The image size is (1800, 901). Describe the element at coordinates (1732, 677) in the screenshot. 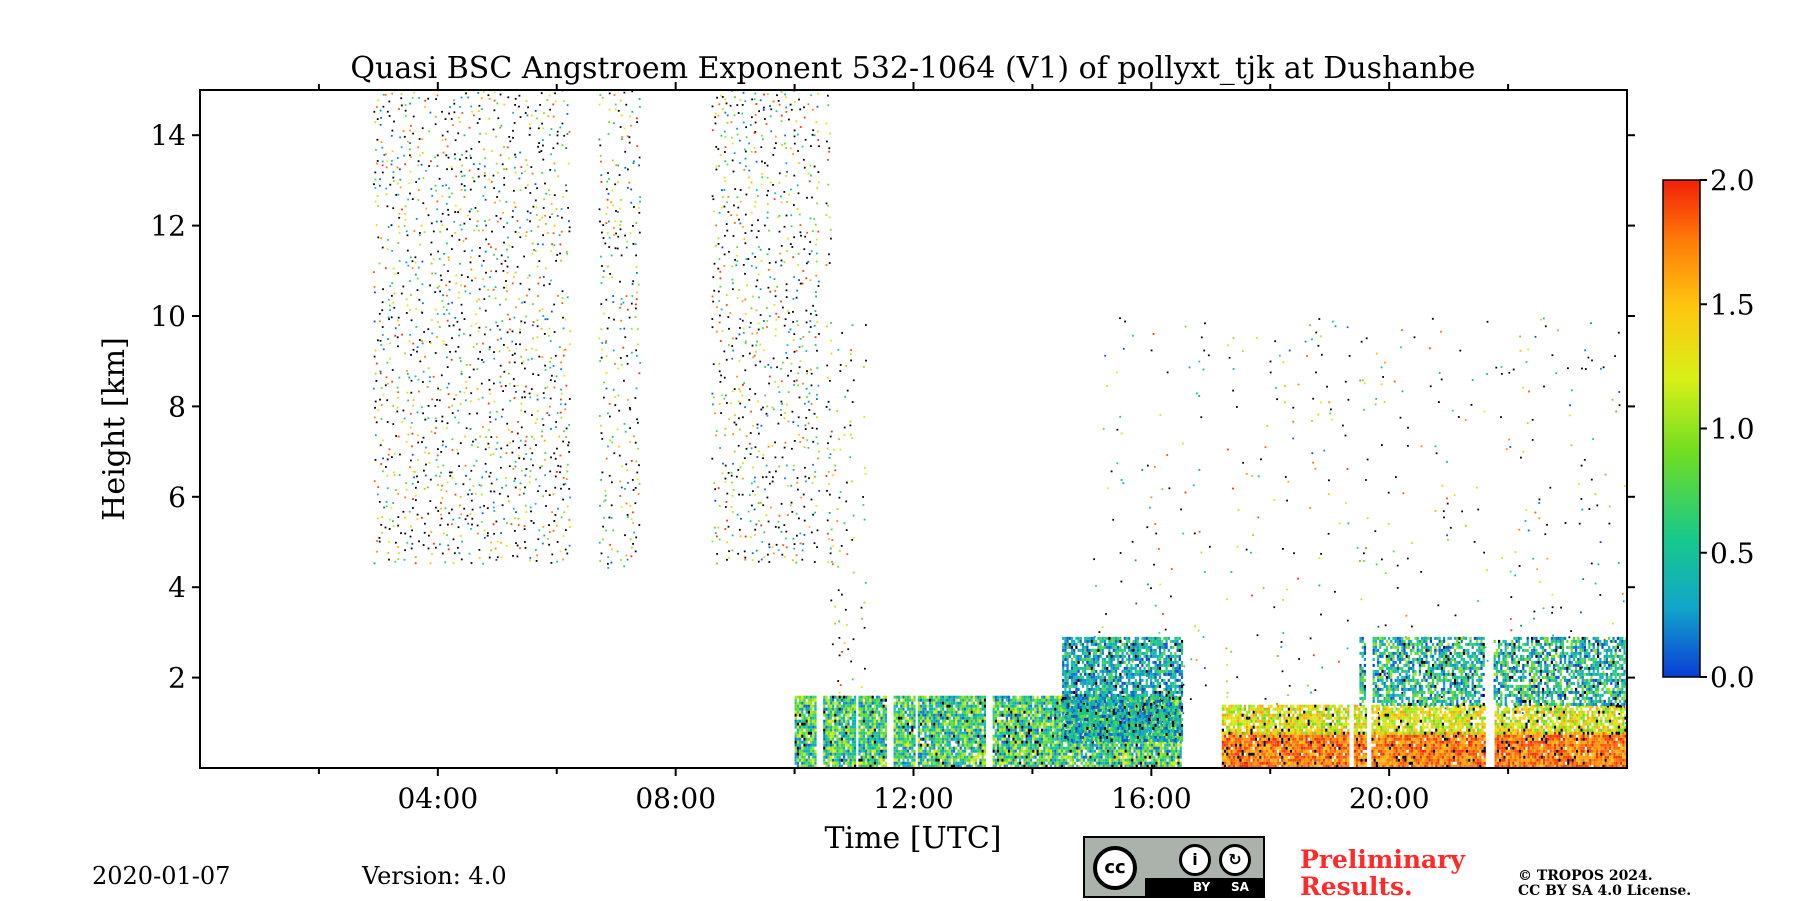

I see `colorbar-tick-label-0: 0.0` at that location.